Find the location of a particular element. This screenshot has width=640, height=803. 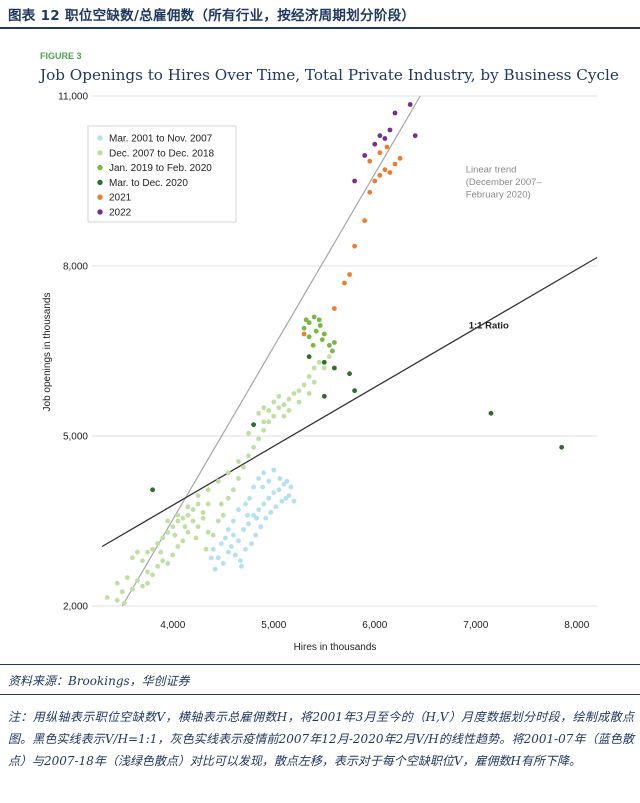

figure-label: FIGURE 3 is located at coordinates (61, 56).